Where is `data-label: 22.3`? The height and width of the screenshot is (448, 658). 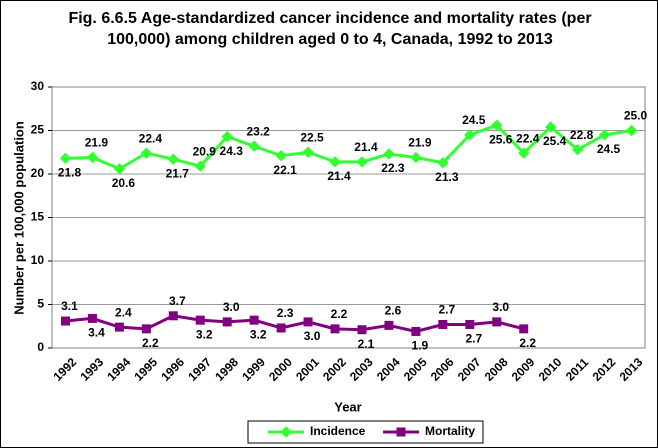 data-label: 22.3 is located at coordinates (393, 168).